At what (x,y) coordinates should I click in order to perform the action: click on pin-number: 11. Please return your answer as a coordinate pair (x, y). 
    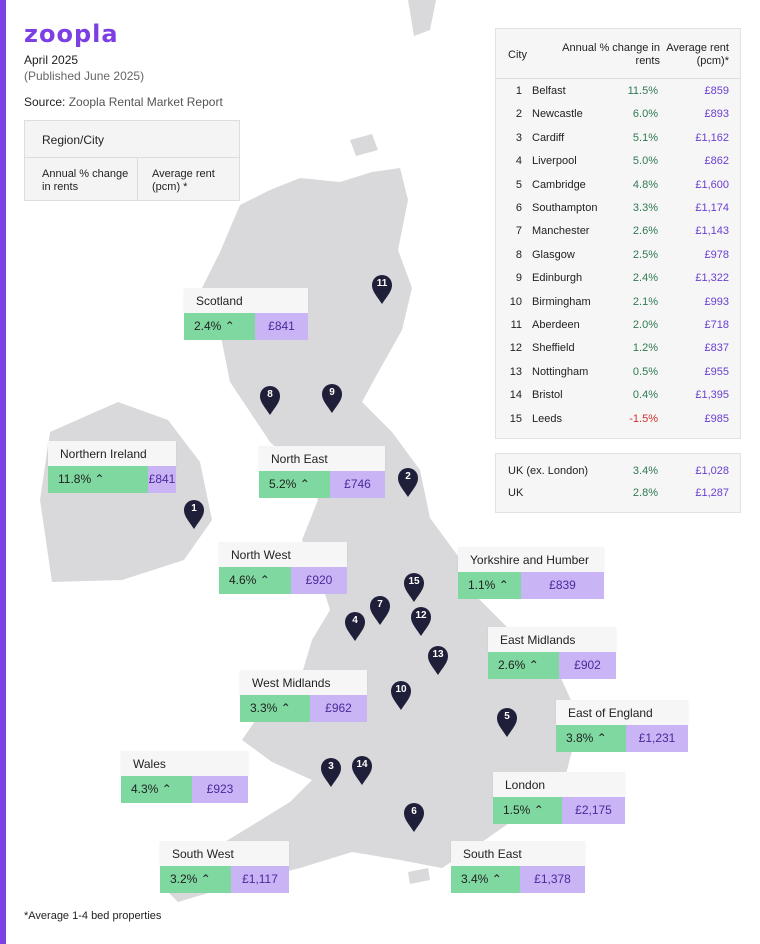
    Looking at the image, I should click on (382, 283).